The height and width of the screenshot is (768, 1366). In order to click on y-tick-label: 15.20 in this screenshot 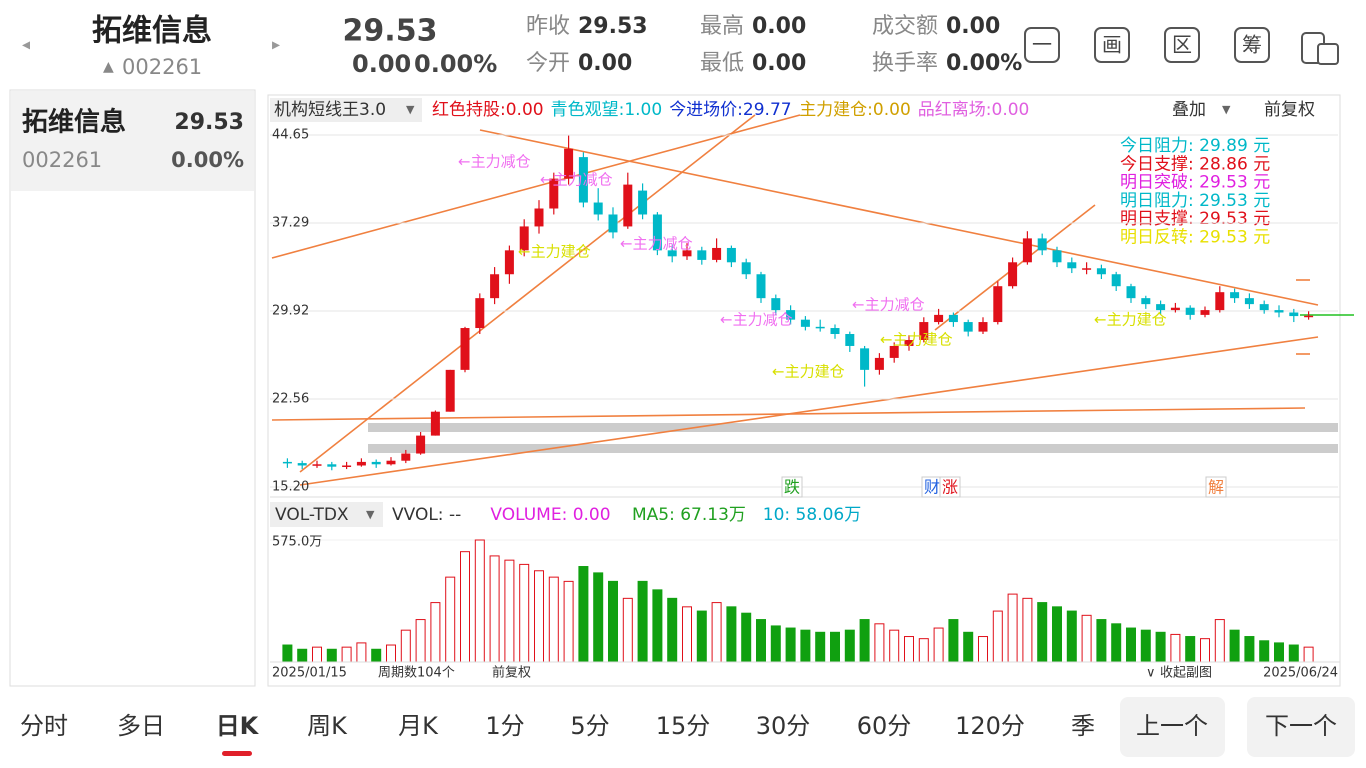, I will do `click(290, 487)`.